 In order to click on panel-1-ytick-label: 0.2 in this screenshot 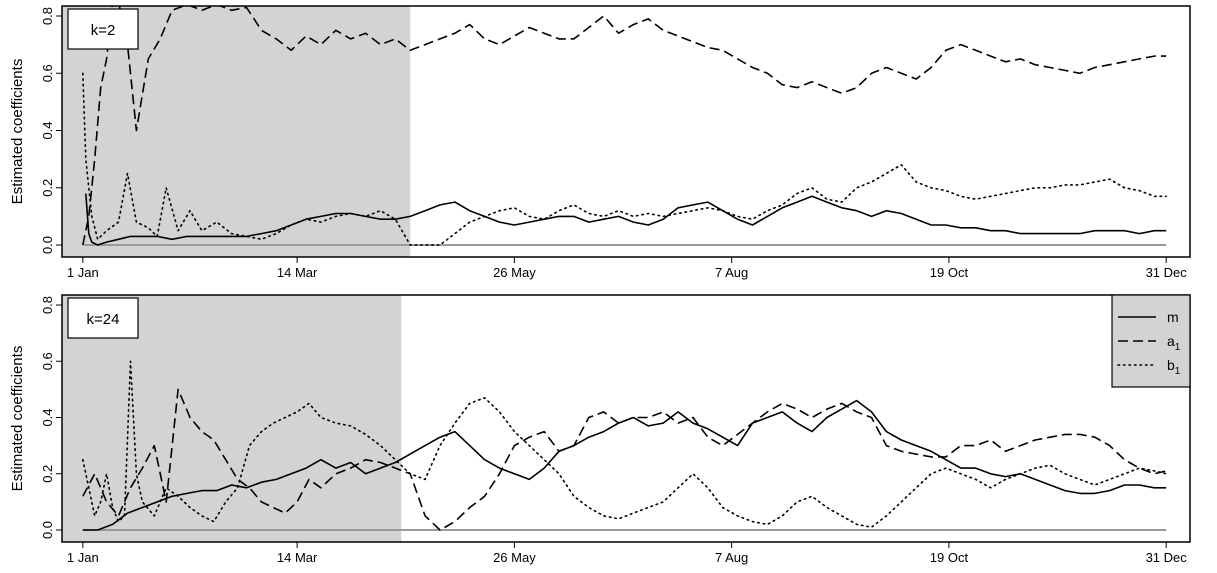, I will do `click(47, 188)`.